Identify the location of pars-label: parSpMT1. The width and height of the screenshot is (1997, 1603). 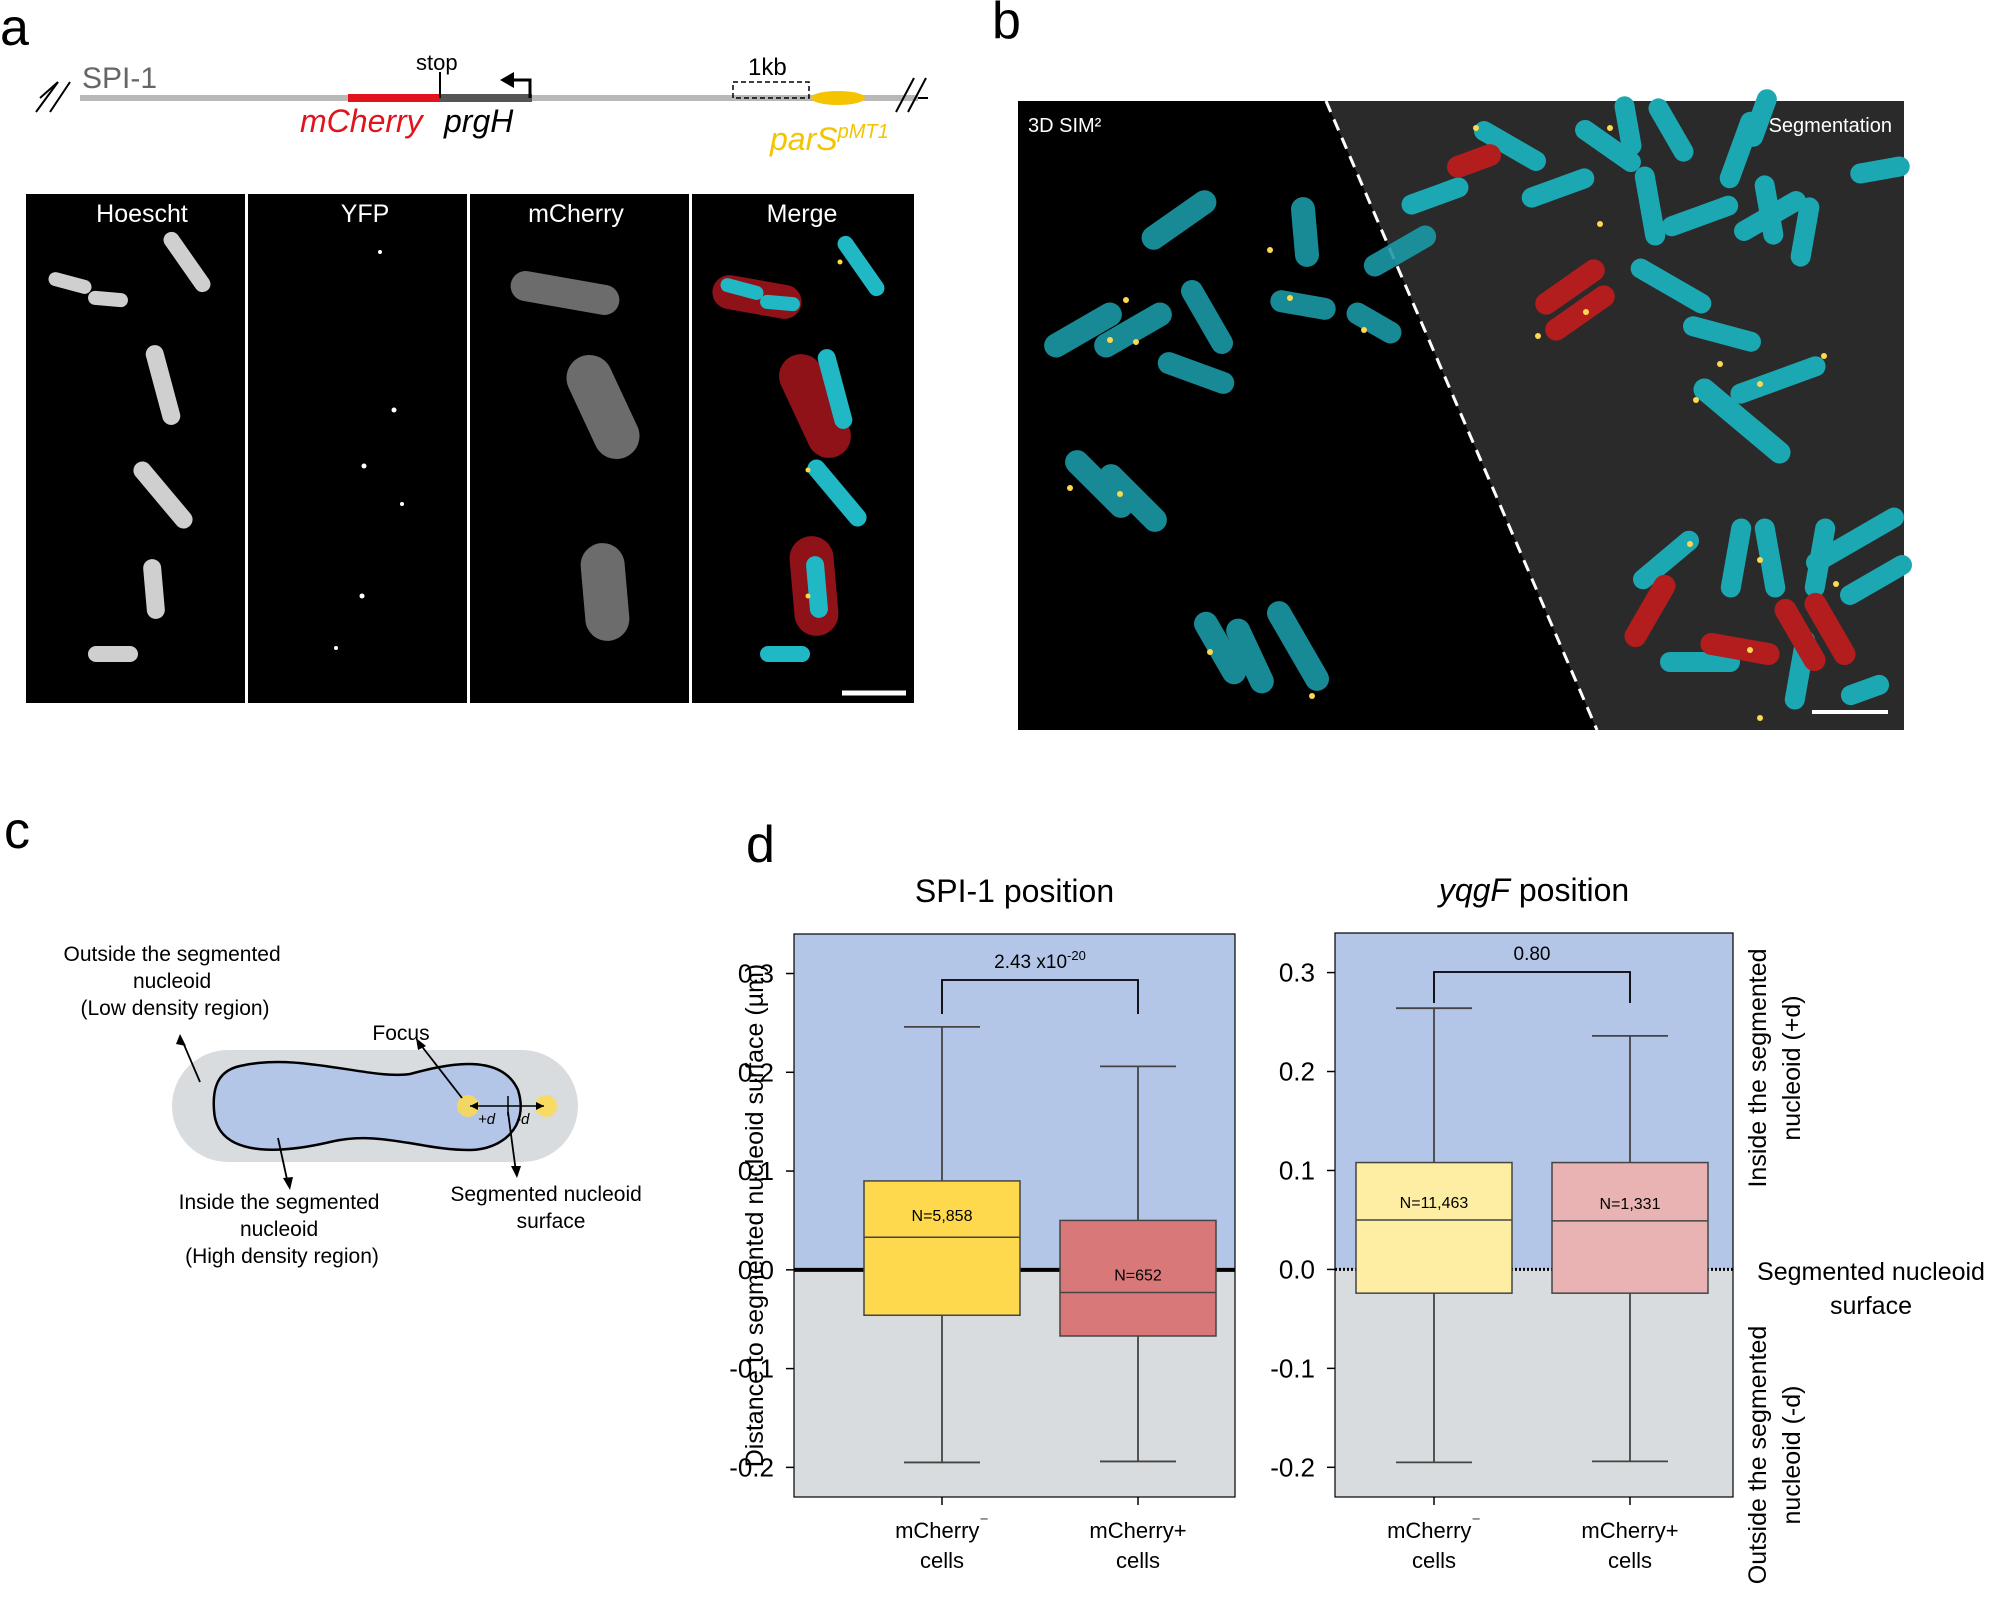
(829, 139).